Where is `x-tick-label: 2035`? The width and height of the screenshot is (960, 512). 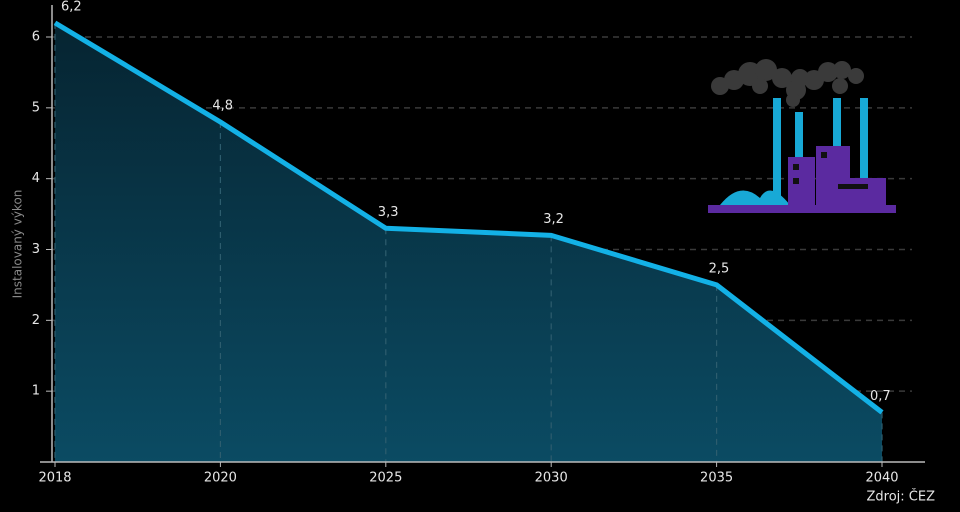 x-tick-label: 2035 is located at coordinates (716, 478).